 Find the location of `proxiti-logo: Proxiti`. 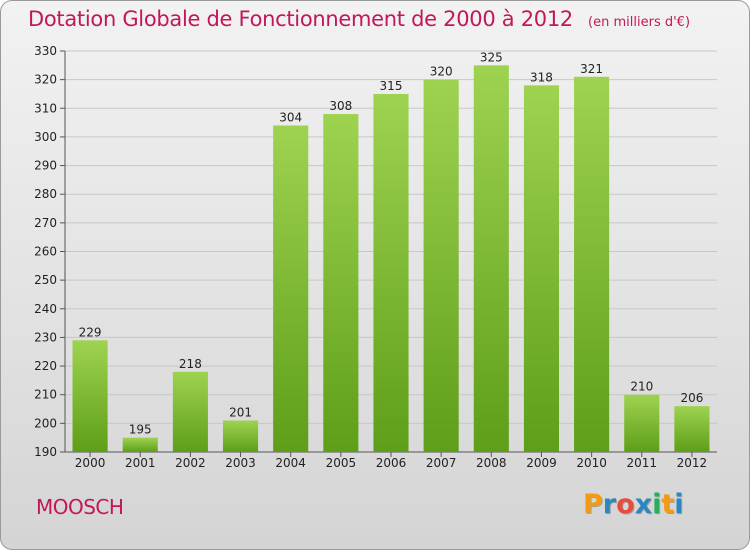

proxiti-logo: Proxiti is located at coordinates (633, 504).